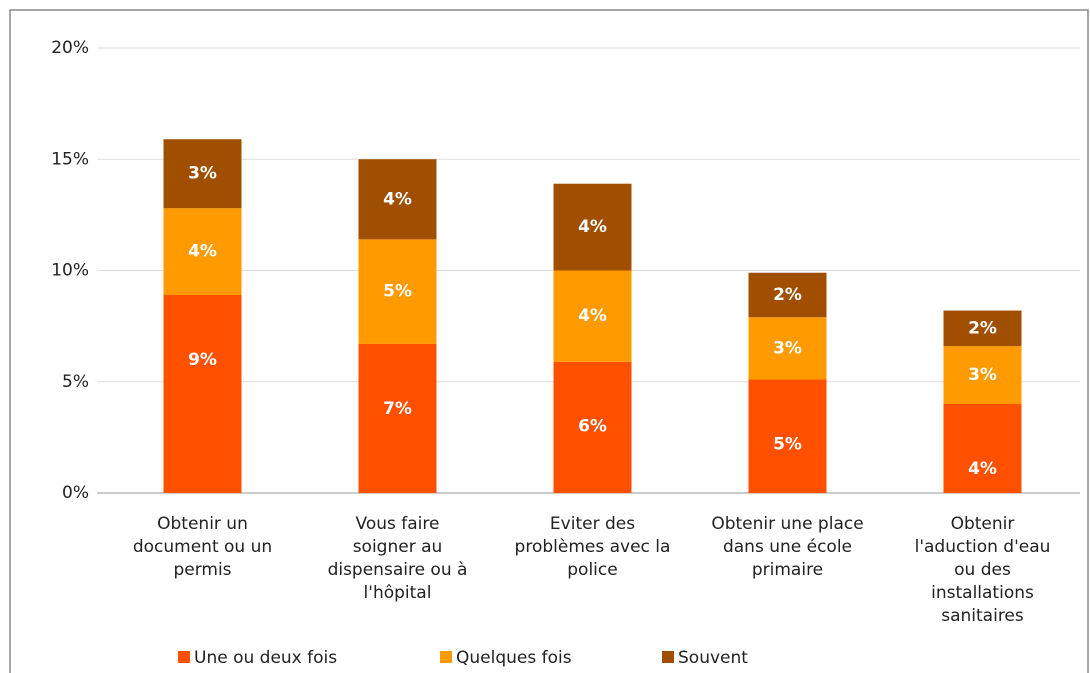 This screenshot has width=1090, height=673. Describe the element at coordinates (397, 409) in the screenshot. I see `value-label: 7%` at that location.